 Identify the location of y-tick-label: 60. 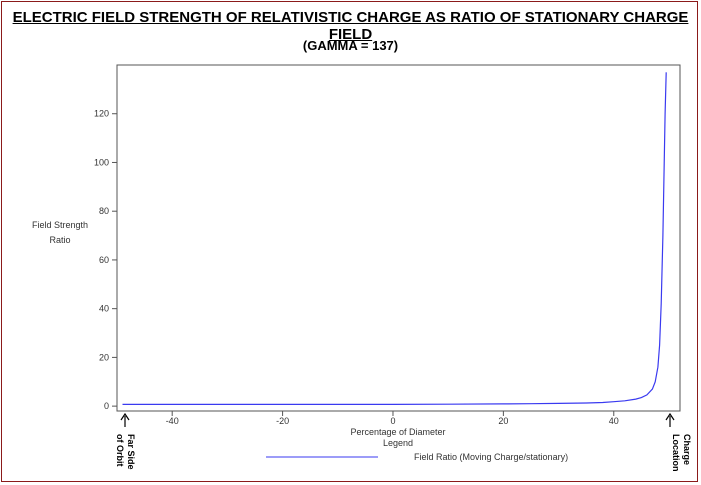
(104, 260).